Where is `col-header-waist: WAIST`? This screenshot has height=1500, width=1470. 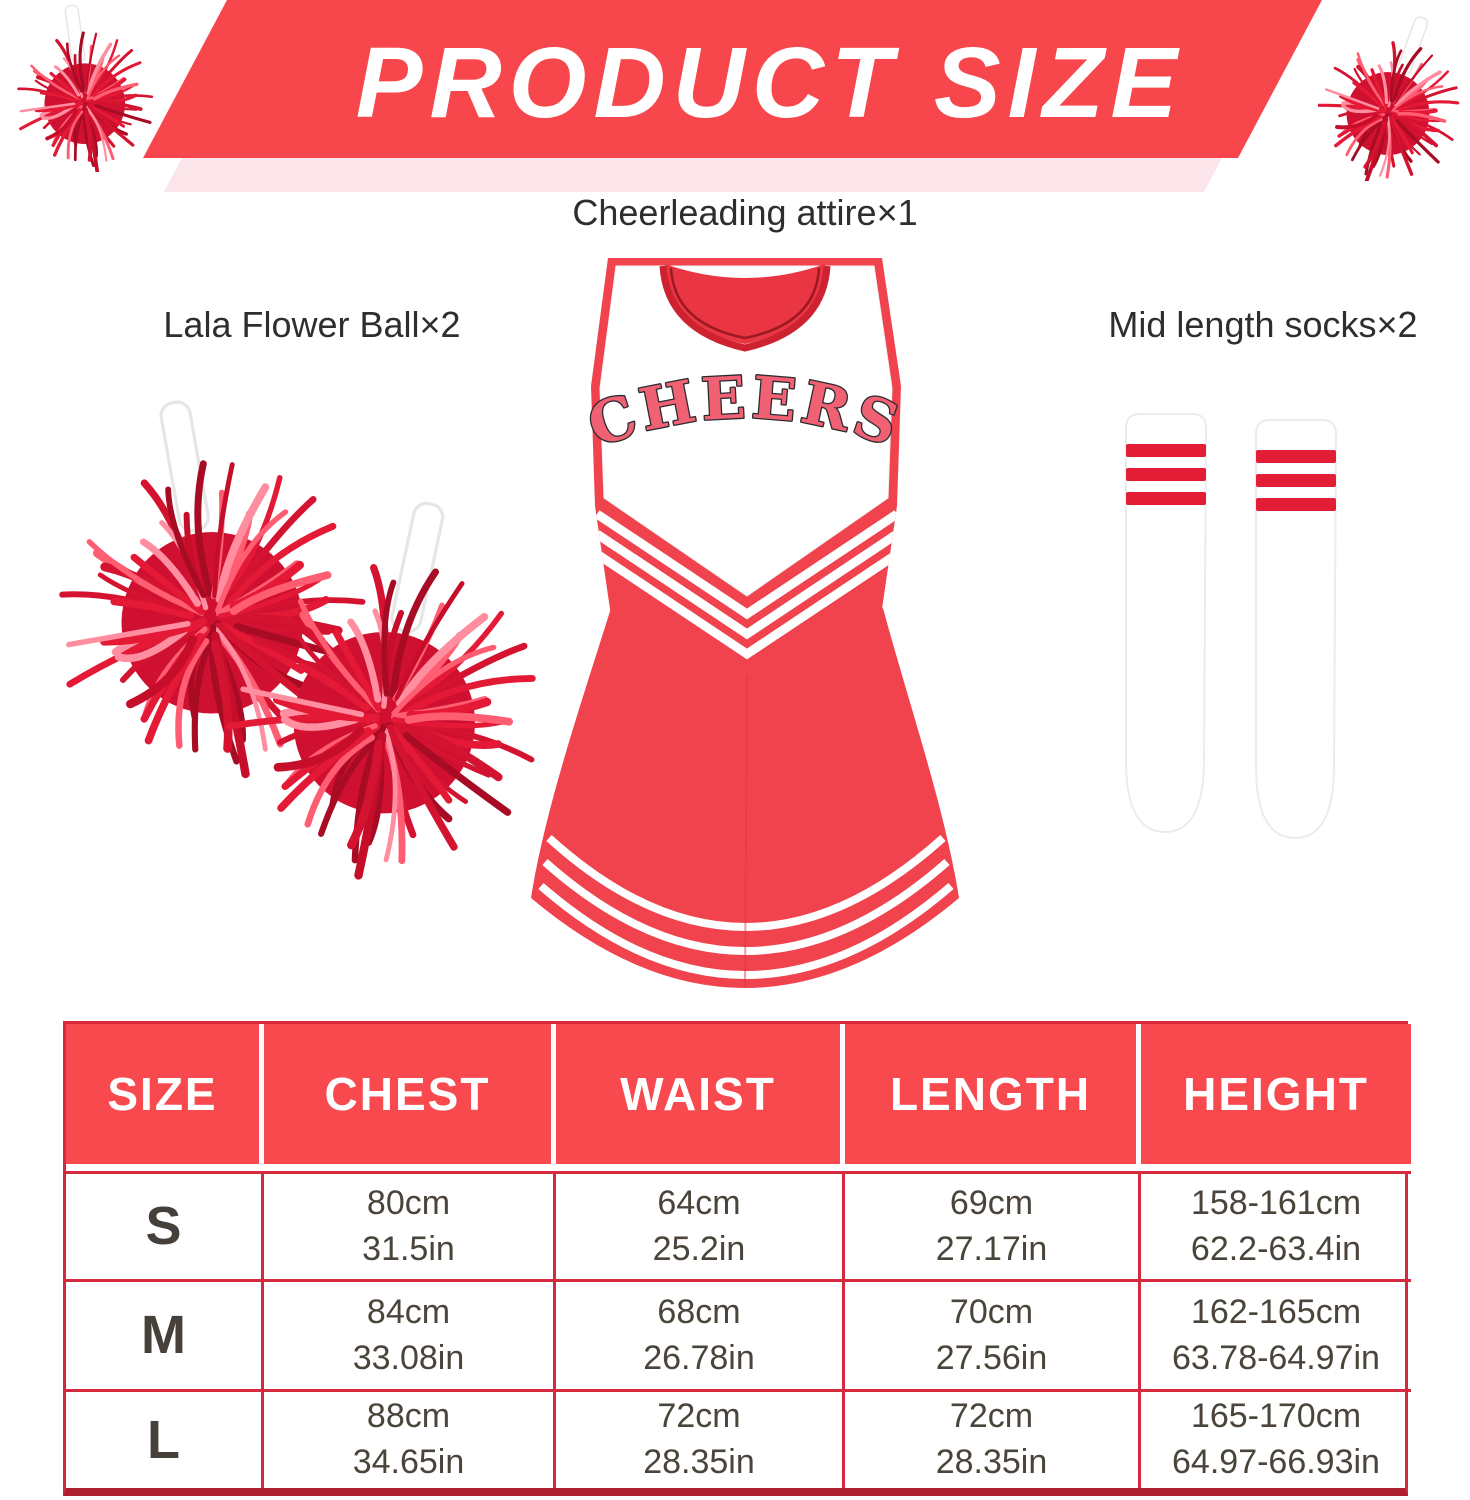 col-header-waist: WAIST is located at coordinates (700, 1097).